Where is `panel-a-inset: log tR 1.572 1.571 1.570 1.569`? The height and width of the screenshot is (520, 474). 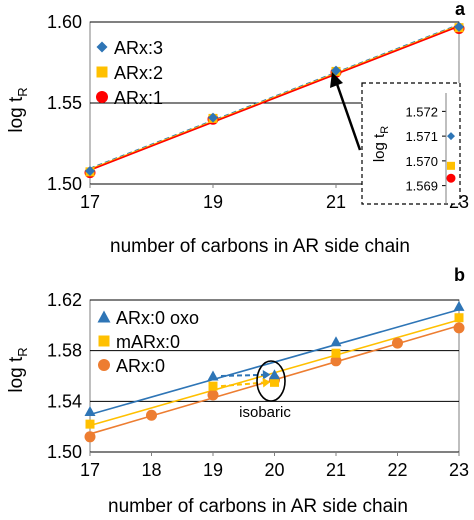 panel-a-inset: log tR 1.572 1.571 1.570 1.569 is located at coordinates (411, 143).